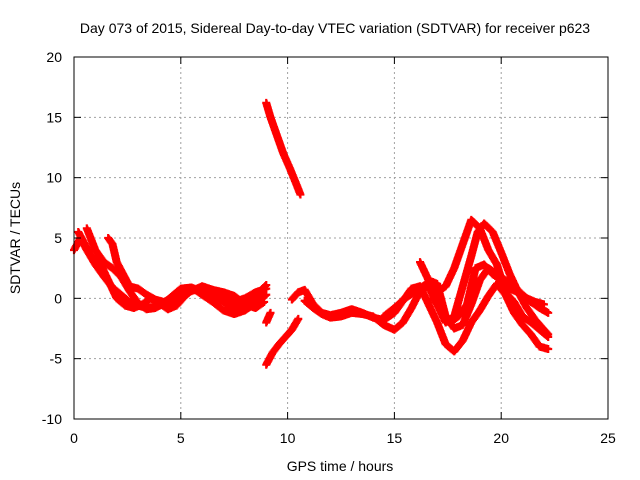 The image size is (640, 480). Describe the element at coordinates (288, 438) in the screenshot. I see `x-tick-label: 10` at that location.